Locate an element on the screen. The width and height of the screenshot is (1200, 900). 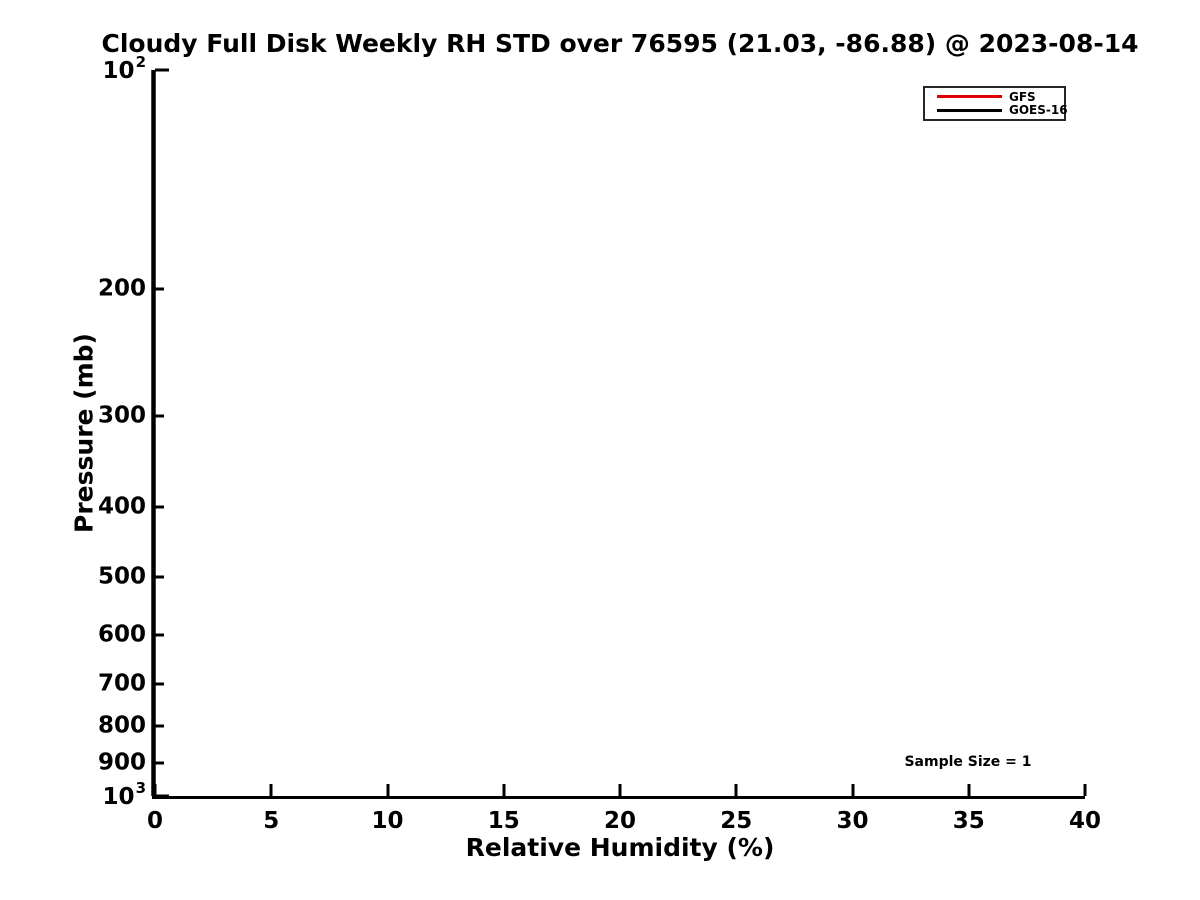
x-tick-label: 30 is located at coordinates (852, 821).